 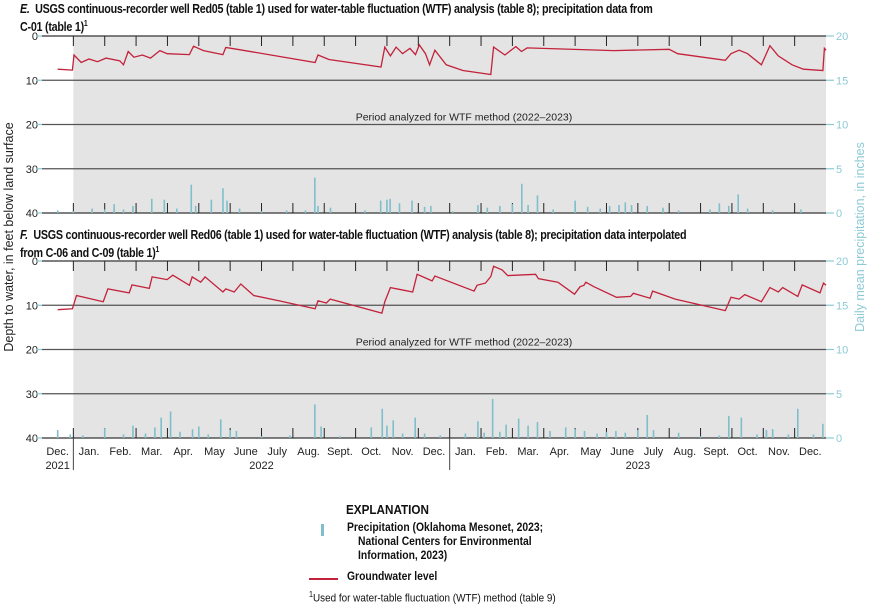 What do you see at coordinates (445, 542) in the screenshot?
I see `legend-precip-label-2: National Centers for Environmental` at bounding box center [445, 542].